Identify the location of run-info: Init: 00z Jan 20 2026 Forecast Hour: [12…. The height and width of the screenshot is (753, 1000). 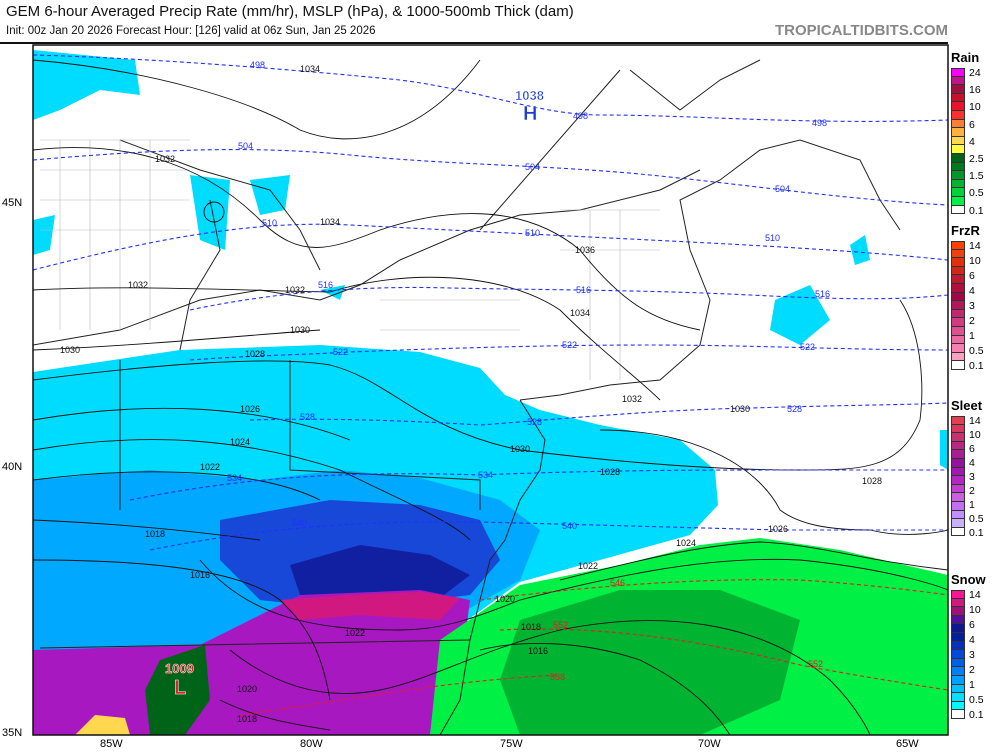
(191, 31).